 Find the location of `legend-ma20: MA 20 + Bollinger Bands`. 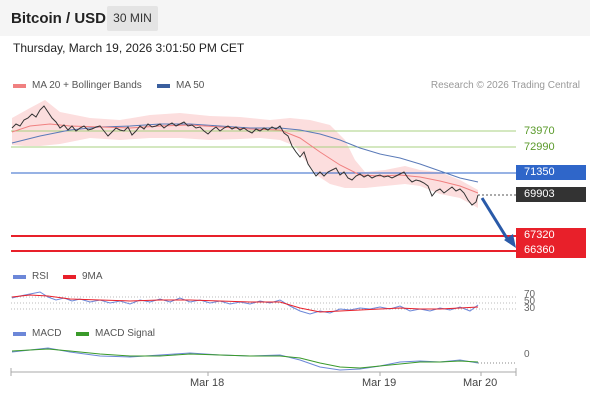

legend-ma20: MA 20 + Bollinger Bands is located at coordinates (77, 85).